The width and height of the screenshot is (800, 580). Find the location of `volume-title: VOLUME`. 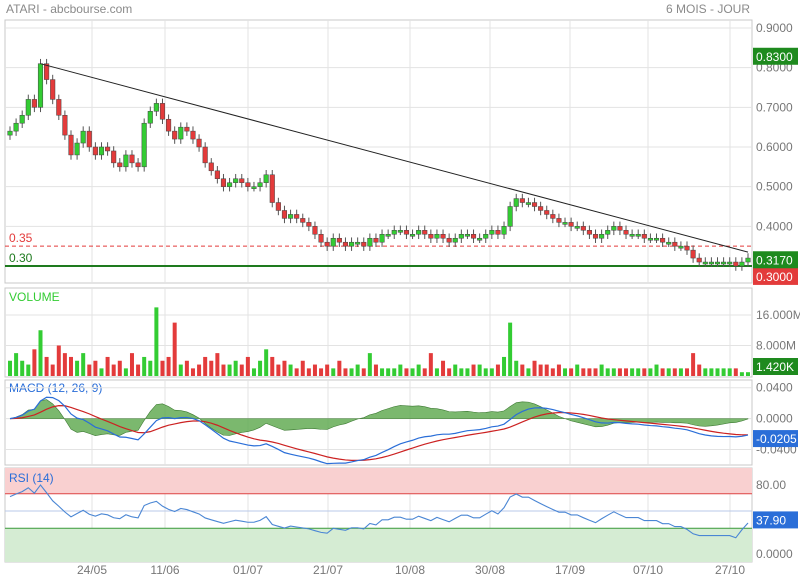

volume-title: VOLUME is located at coordinates (34, 297).